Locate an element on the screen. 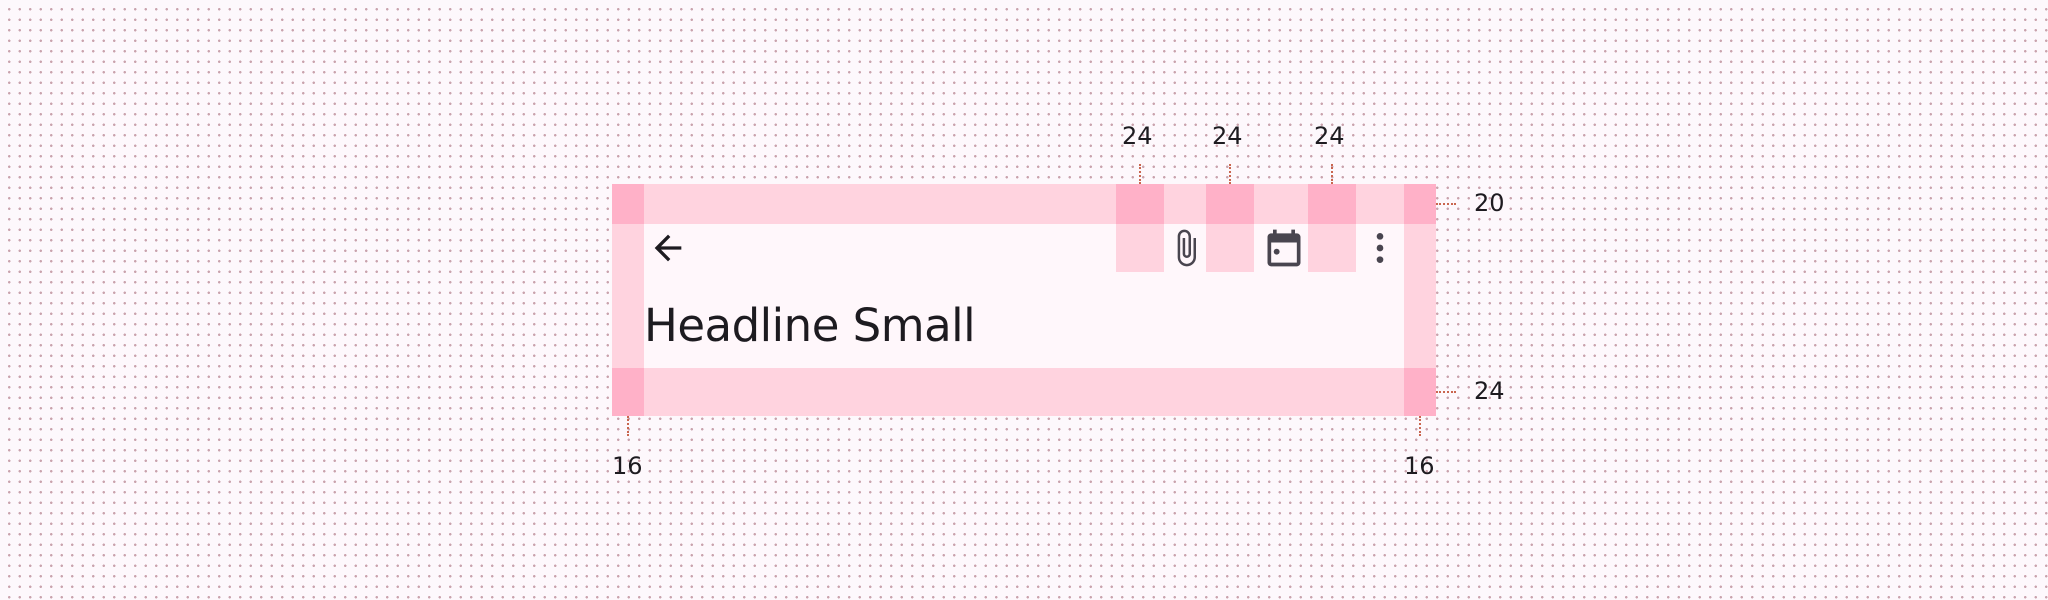 The height and width of the screenshot is (600, 2048). measure-line-bottom-padding is located at coordinates (1446, 392).